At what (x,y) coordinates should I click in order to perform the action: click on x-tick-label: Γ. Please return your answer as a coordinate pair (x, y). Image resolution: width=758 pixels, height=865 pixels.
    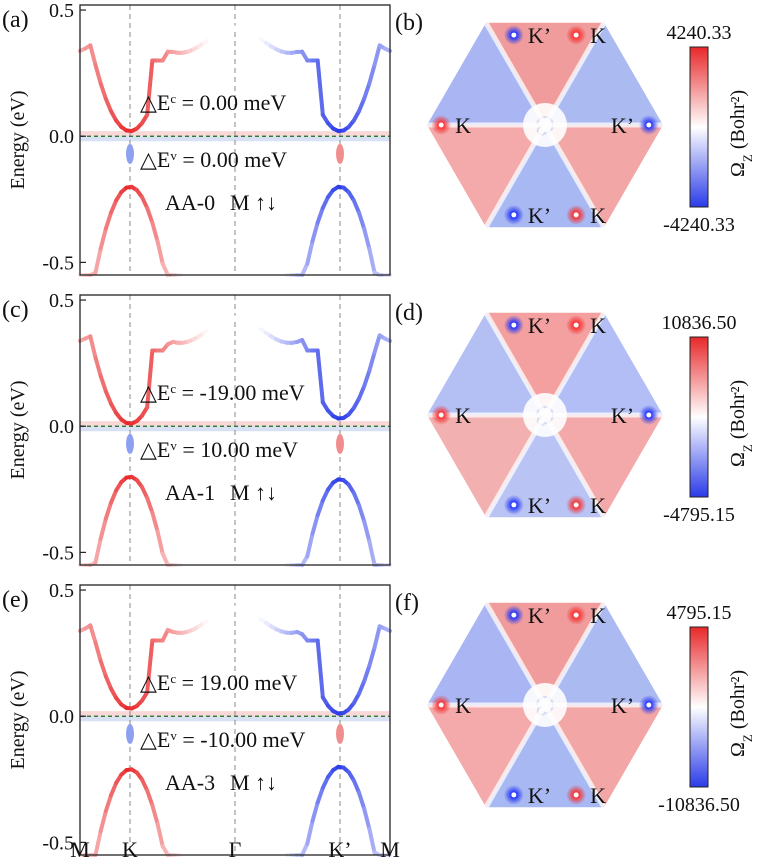
    Looking at the image, I should click on (235, 849).